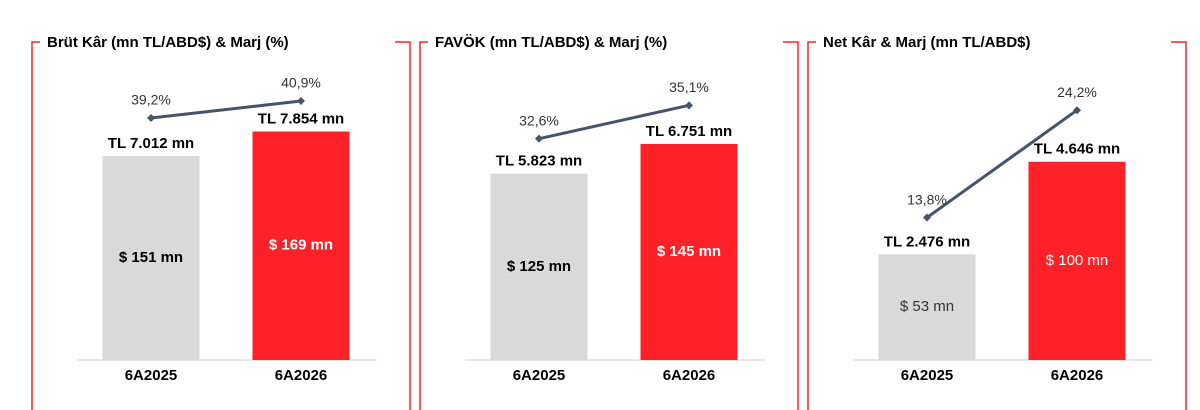 The width and height of the screenshot is (1200, 410). I want to click on usd-label: $ 151 mn, so click(151, 257).